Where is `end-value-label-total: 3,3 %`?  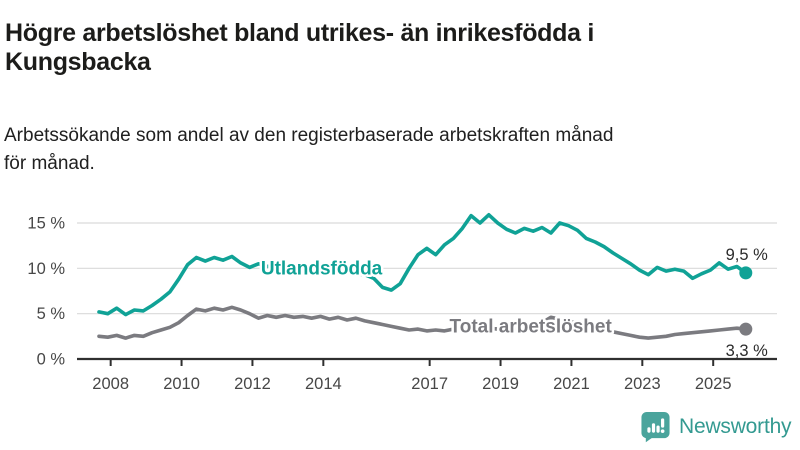
end-value-label-total: 3,3 % is located at coordinates (747, 351).